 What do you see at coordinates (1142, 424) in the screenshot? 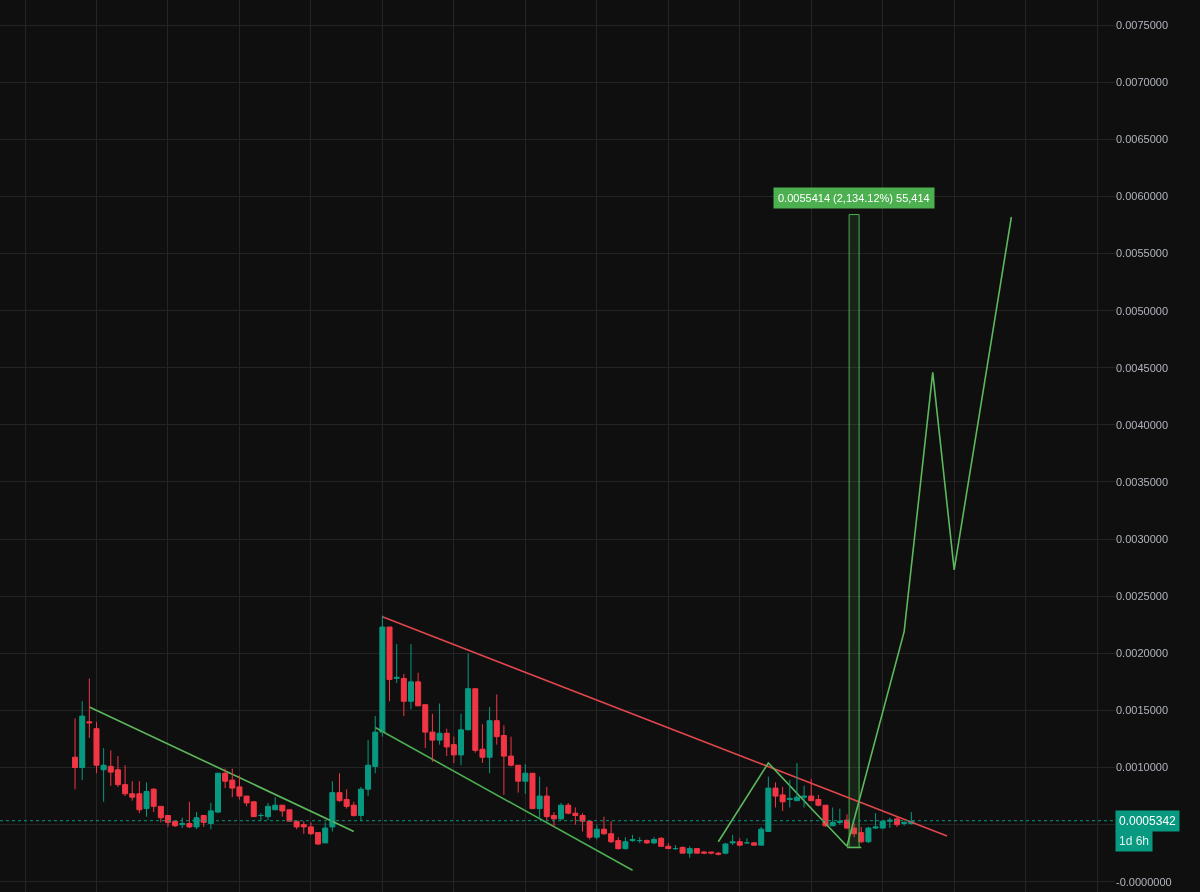
I see `y-tick-label: 0.0040000` at bounding box center [1142, 424].